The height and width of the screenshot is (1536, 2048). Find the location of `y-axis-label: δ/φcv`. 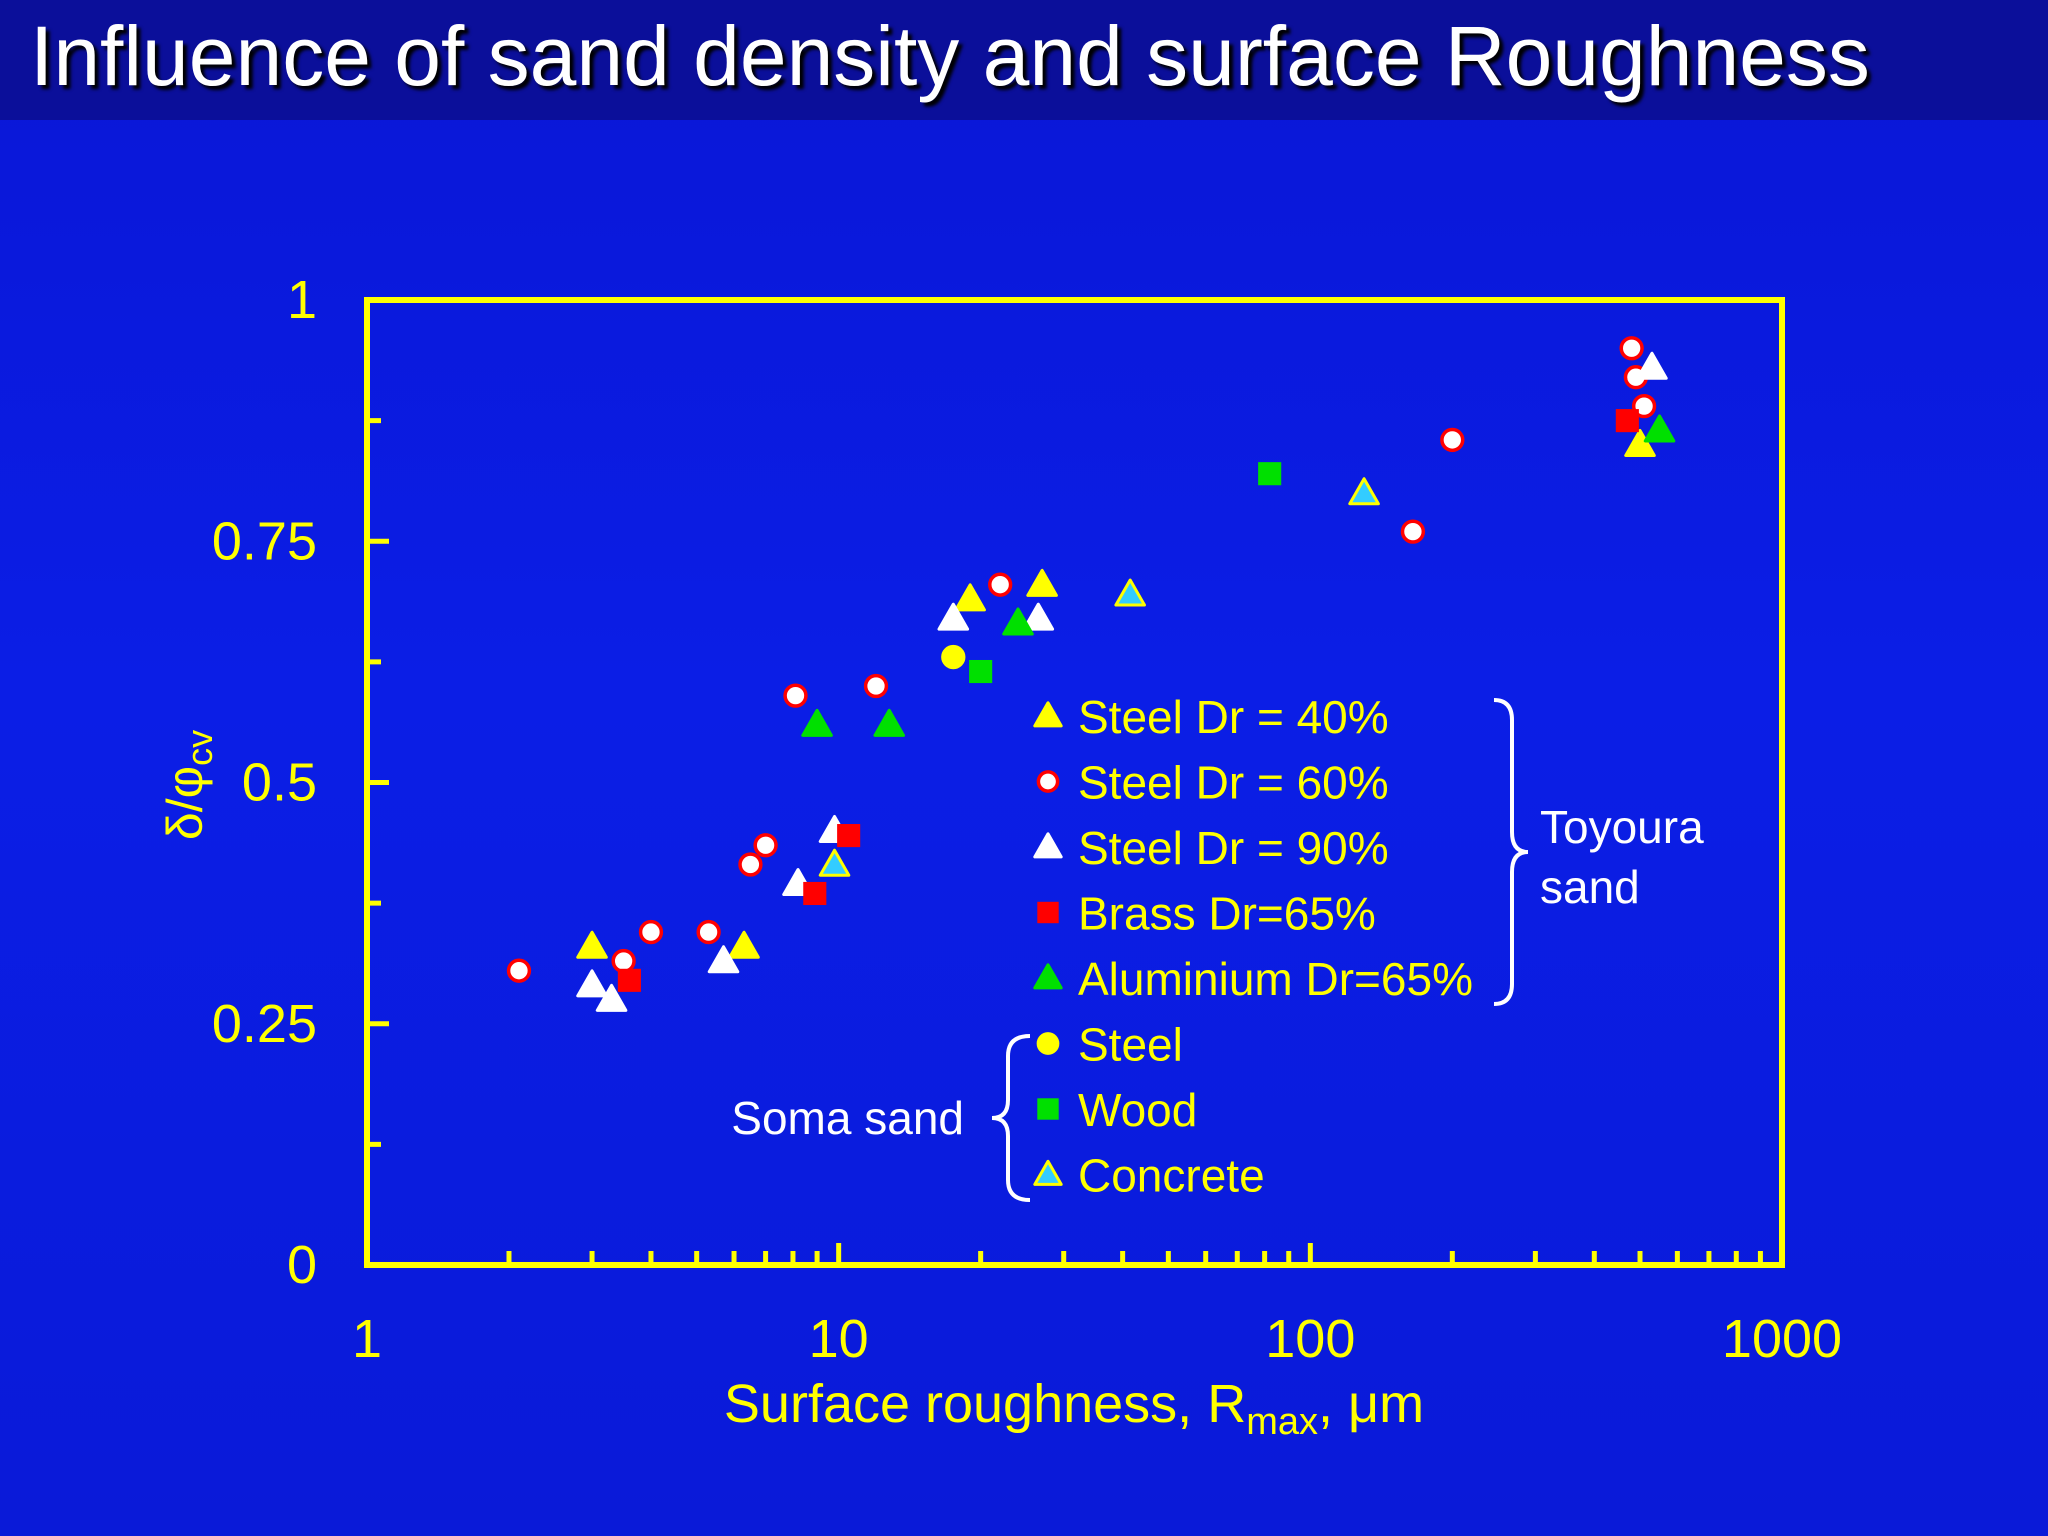

y-axis-label: δ/φcv is located at coordinates (188, 785).